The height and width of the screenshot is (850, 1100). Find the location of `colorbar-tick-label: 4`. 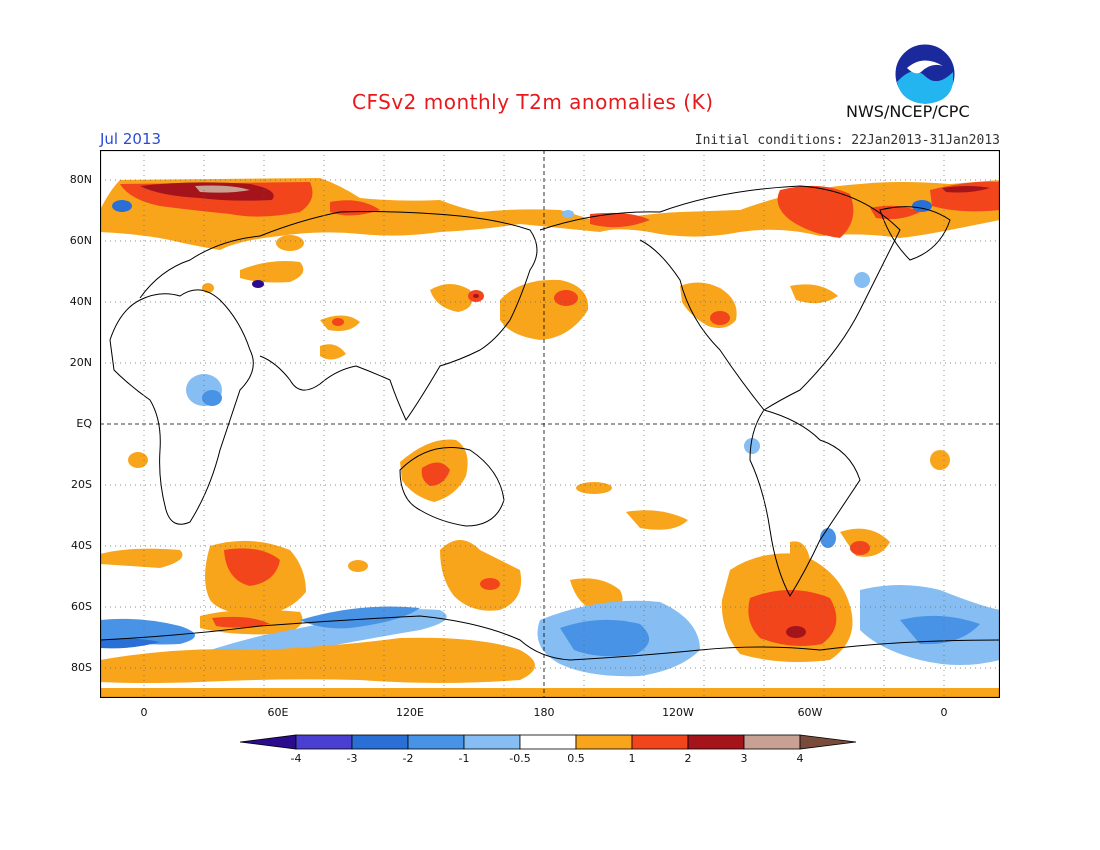

colorbar-tick-label: 4 is located at coordinates (800, 758).